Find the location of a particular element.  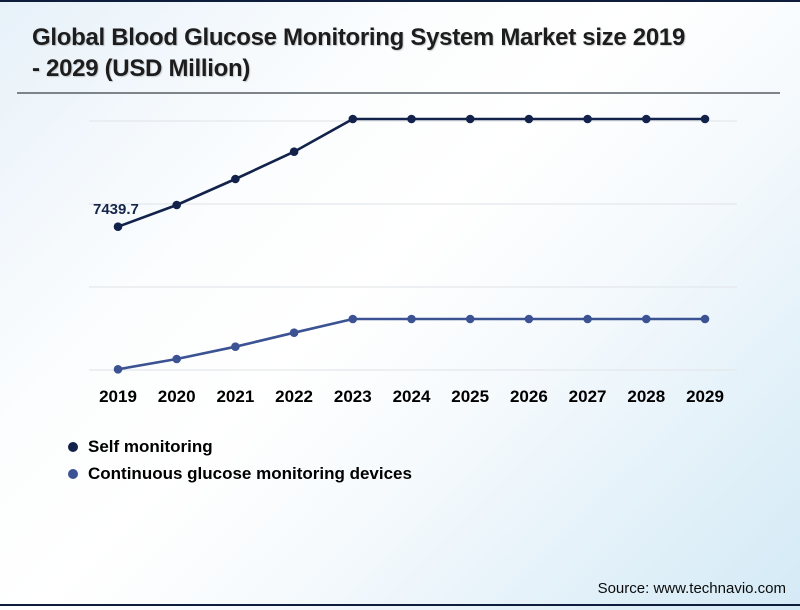

x-axis-label-2019: 2019 is located at coordinates (118, 396).